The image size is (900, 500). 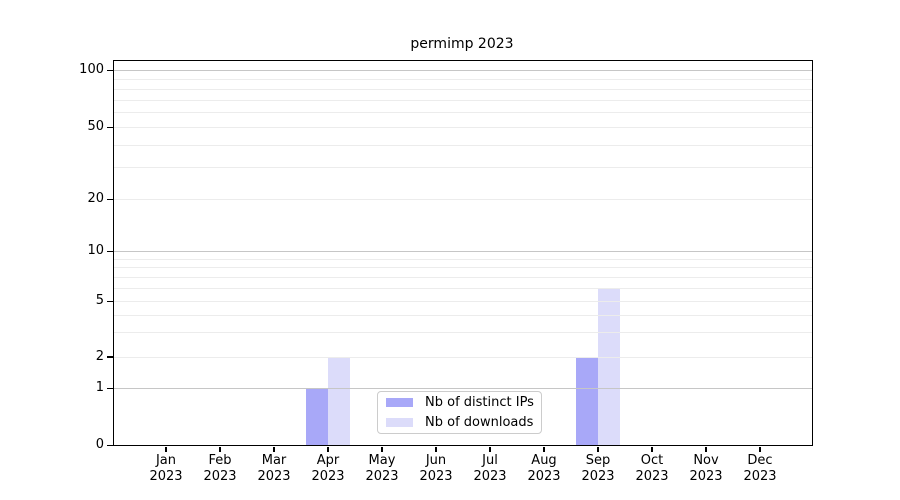 I want to click on bar-downloads-apr, so click(x=339, y=401).